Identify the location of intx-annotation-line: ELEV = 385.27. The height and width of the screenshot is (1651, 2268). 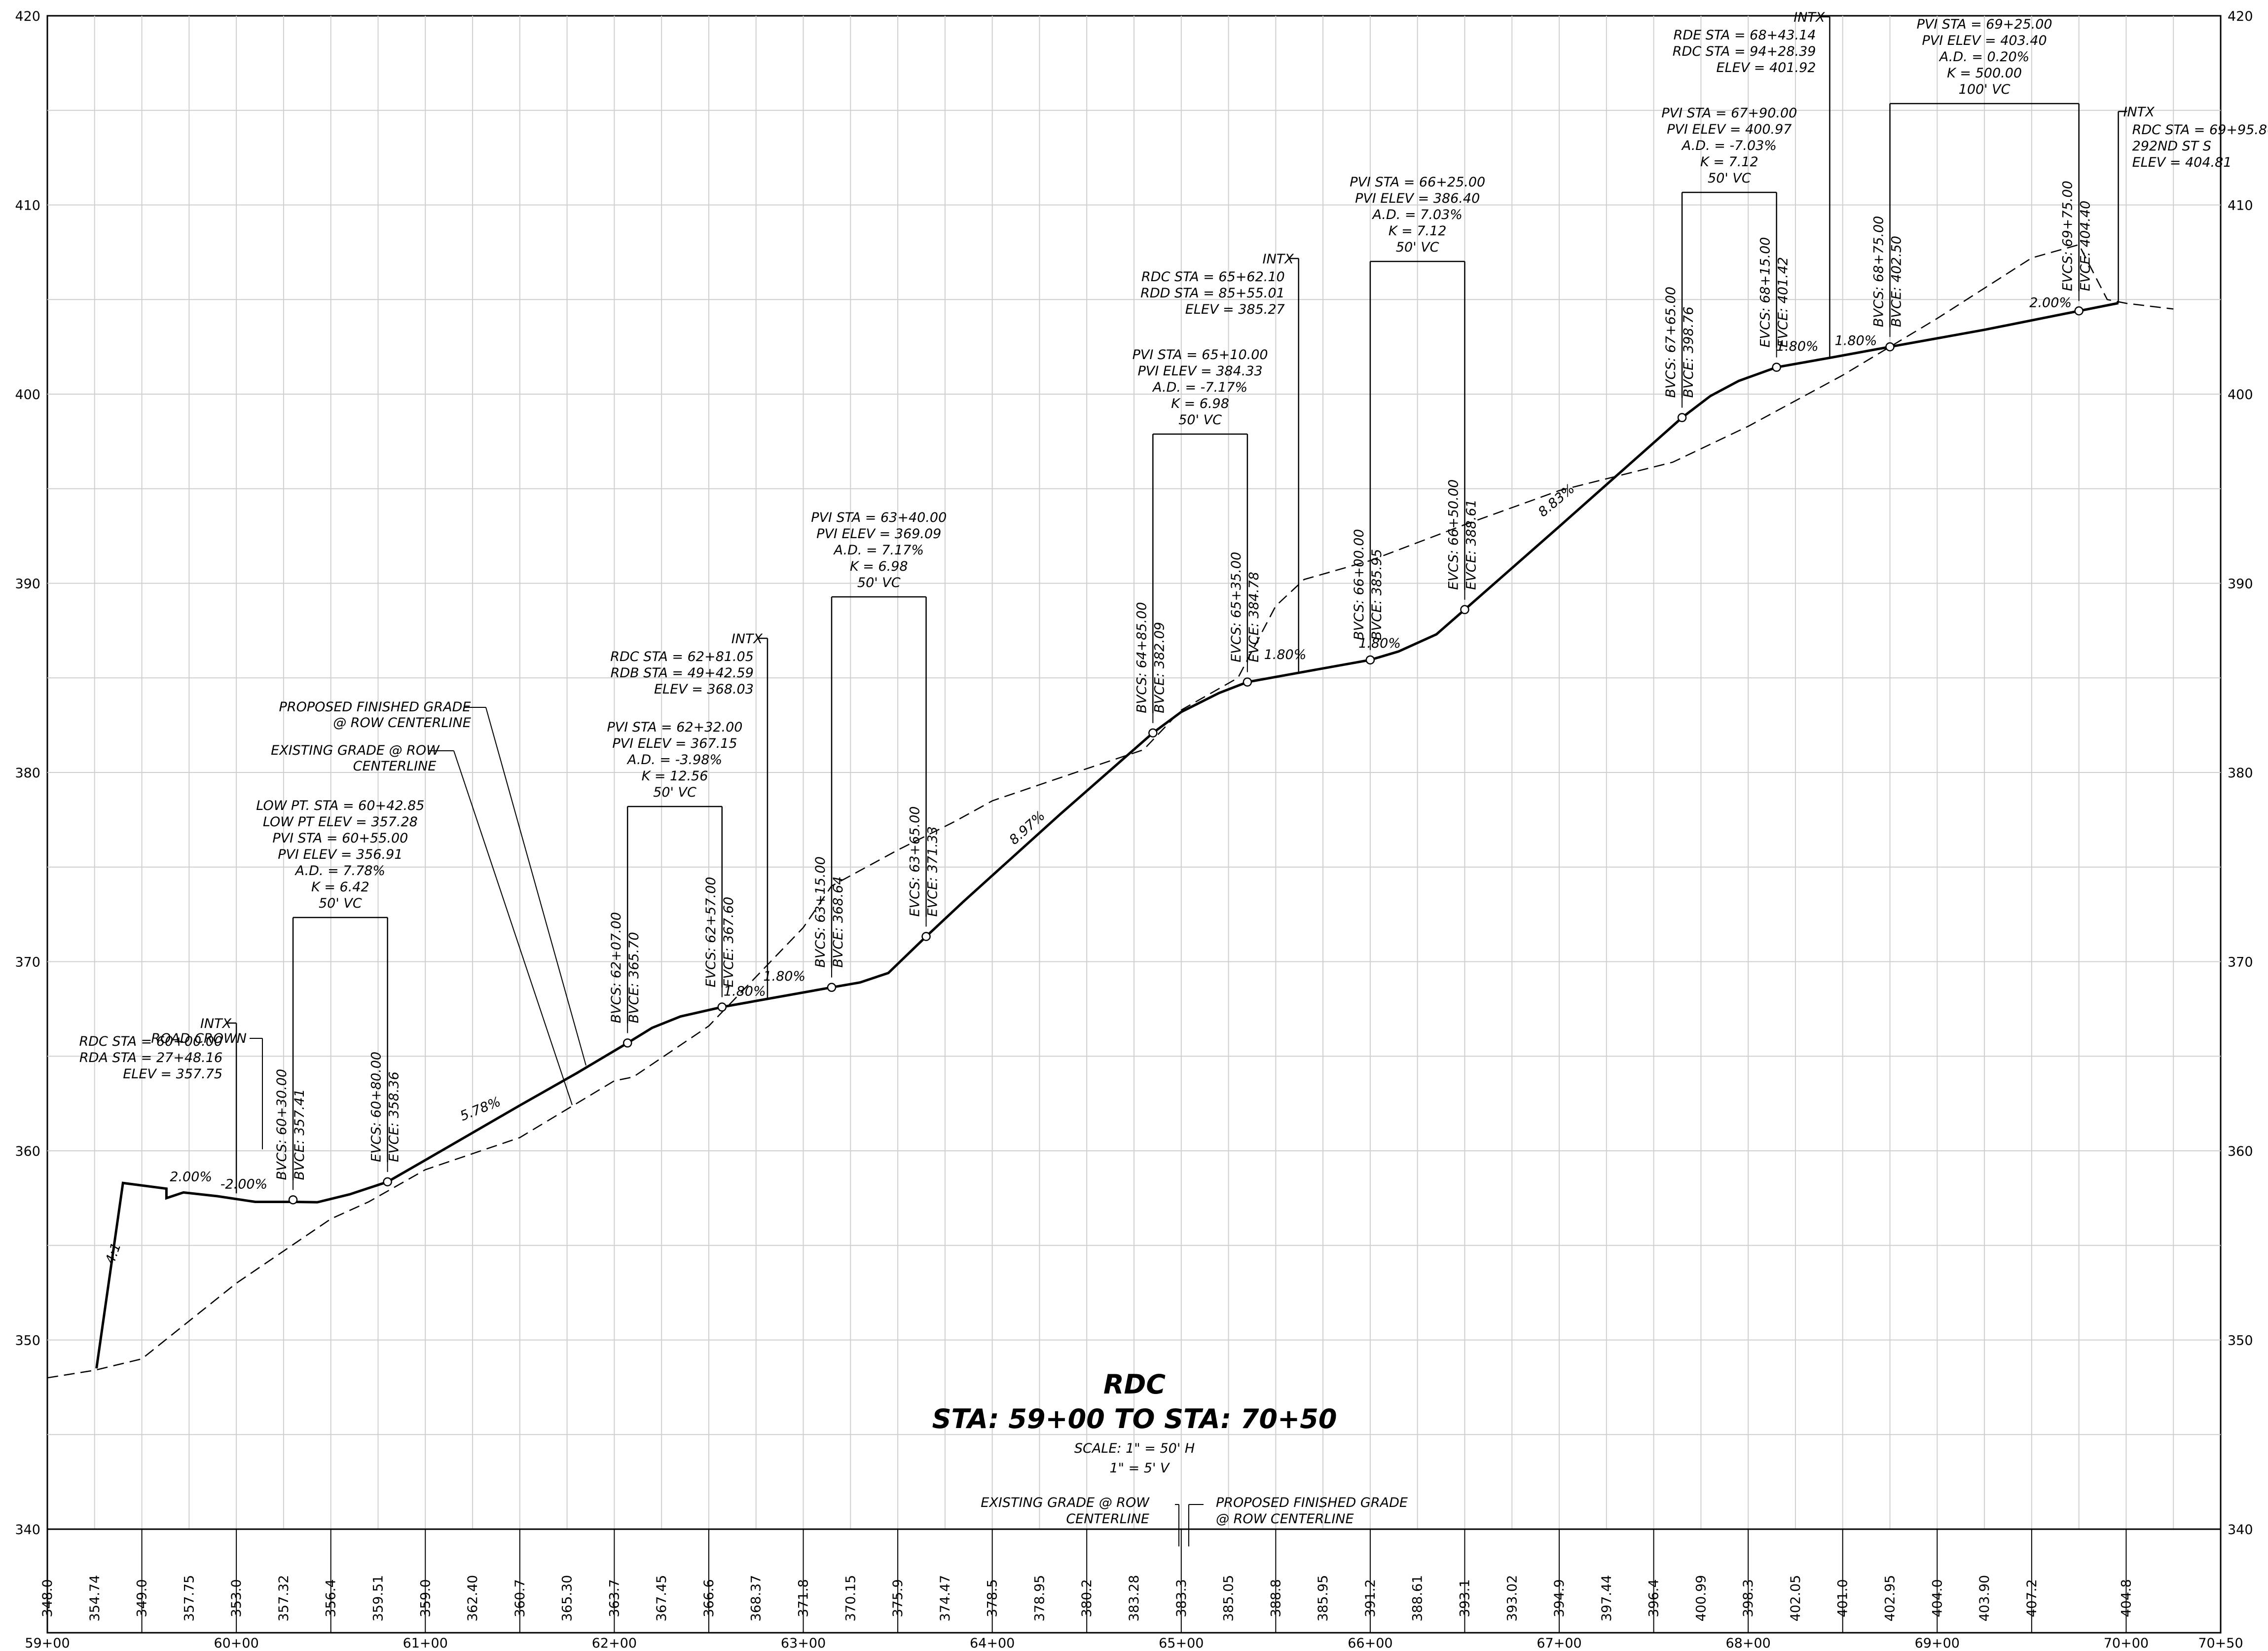
(1235, 309).